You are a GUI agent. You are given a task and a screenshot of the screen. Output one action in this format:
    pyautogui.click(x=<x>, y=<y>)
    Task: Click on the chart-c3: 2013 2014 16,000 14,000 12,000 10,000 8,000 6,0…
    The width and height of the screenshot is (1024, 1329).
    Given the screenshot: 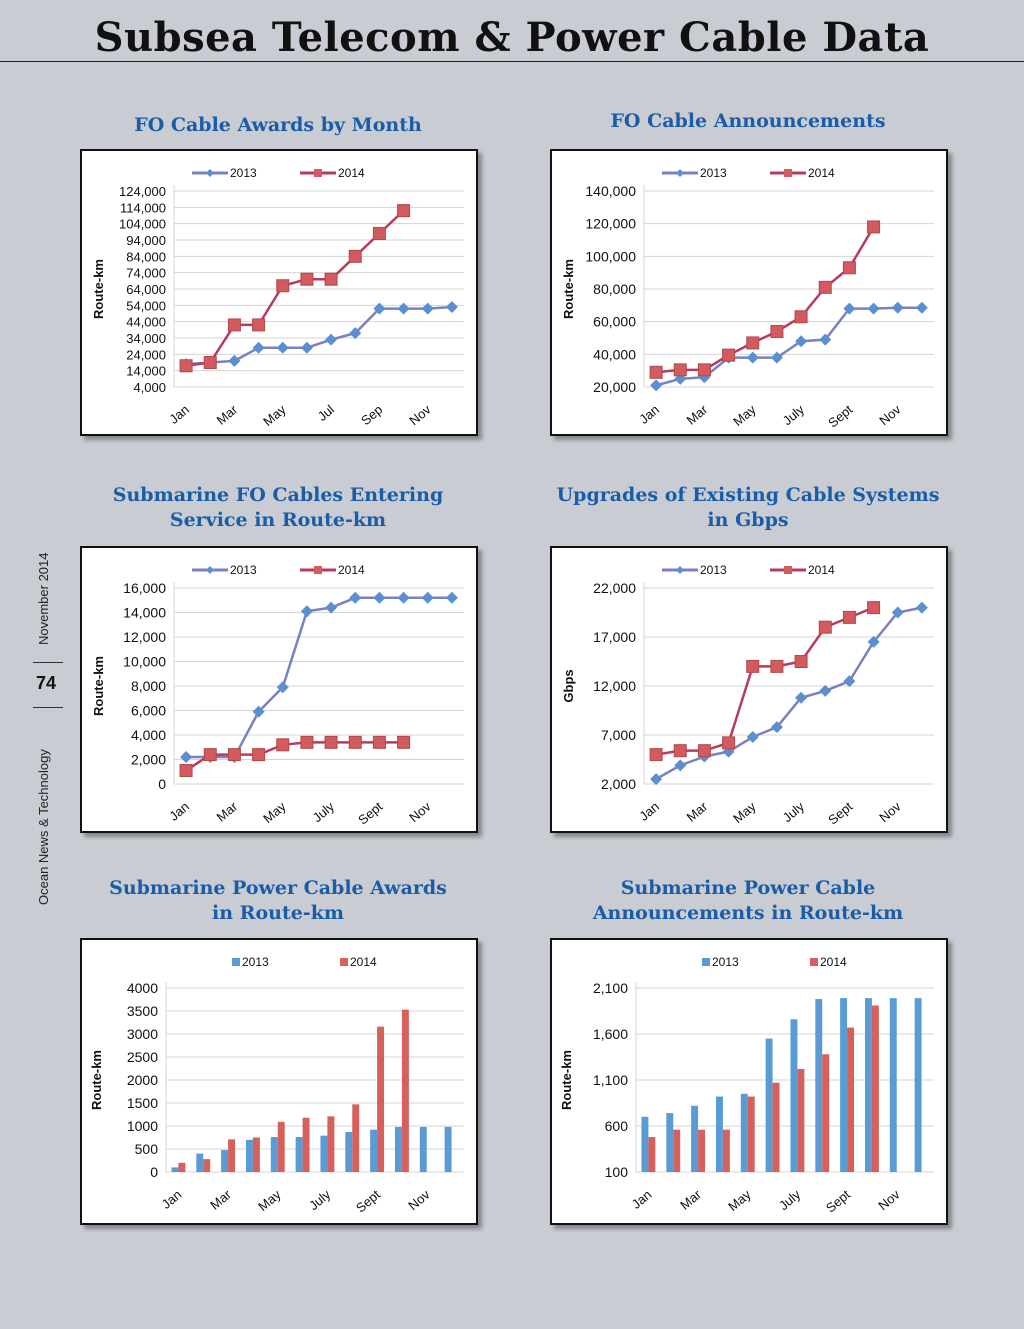 What is the action you would take?
    pyautogui.click(x=279, y=689)
    